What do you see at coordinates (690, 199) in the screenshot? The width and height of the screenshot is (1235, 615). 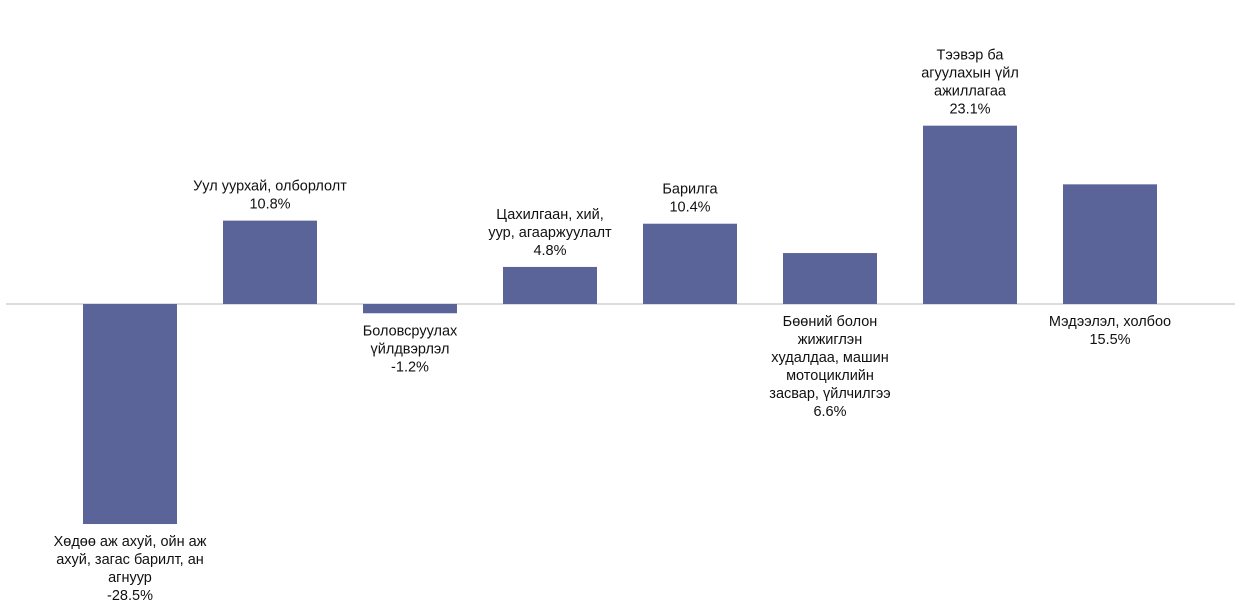 I see `data-label-4: Барилга 10.4%` at bounding box center [690, 199].